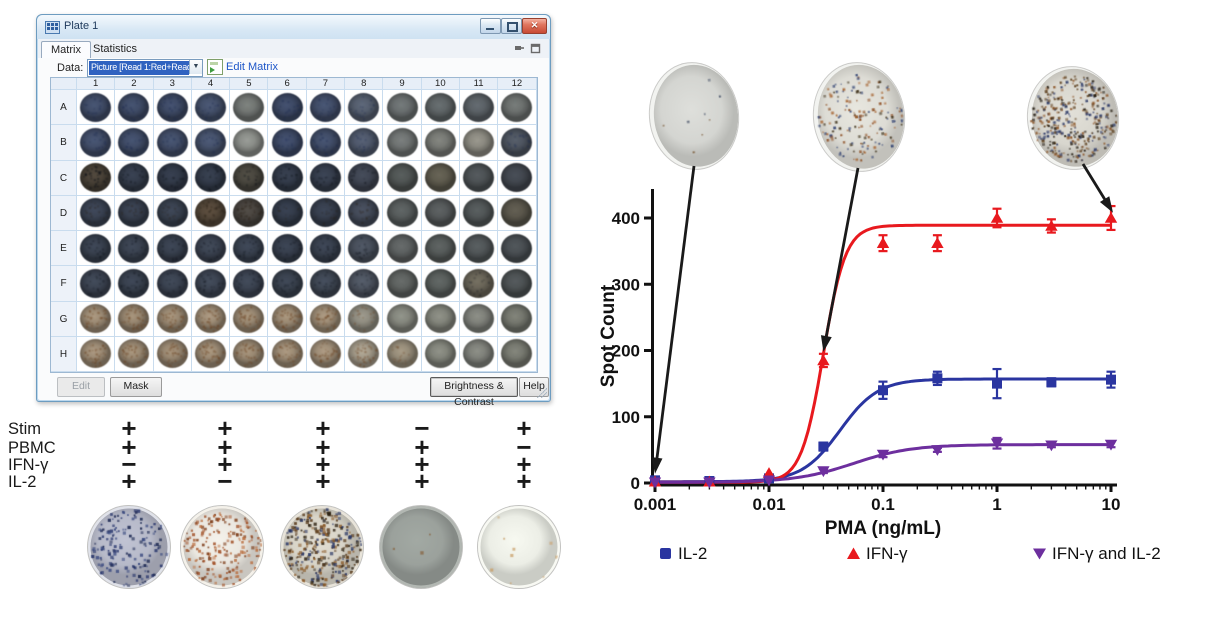 The image size is (1205, 619). I want to click on well-D7, so click(325, 213).